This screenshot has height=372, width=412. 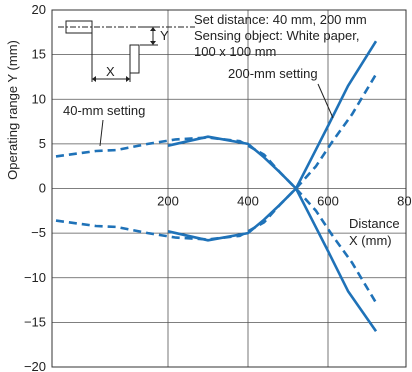 I want to click on y-tick-label-5: 5, so click(x=42, y=143).